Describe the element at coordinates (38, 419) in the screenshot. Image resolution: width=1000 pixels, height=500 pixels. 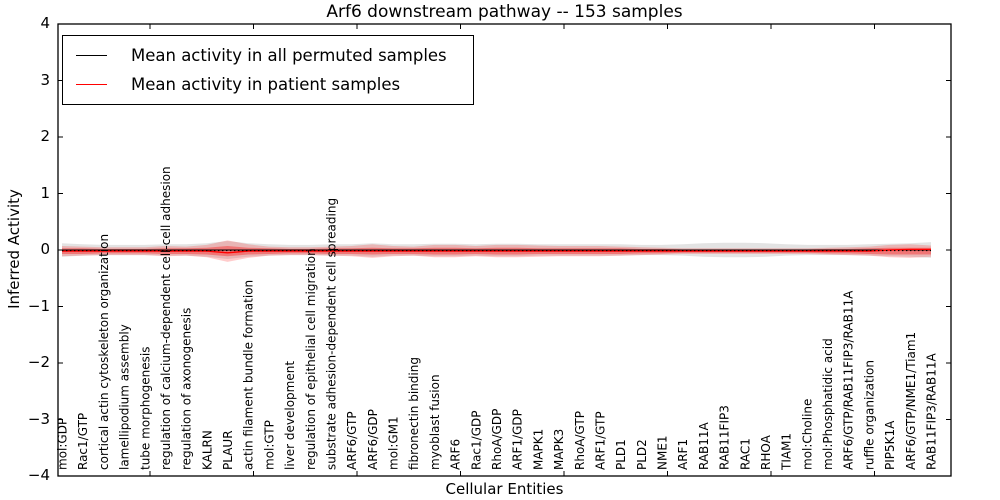
I see `y-tick-label: −3` at that location.